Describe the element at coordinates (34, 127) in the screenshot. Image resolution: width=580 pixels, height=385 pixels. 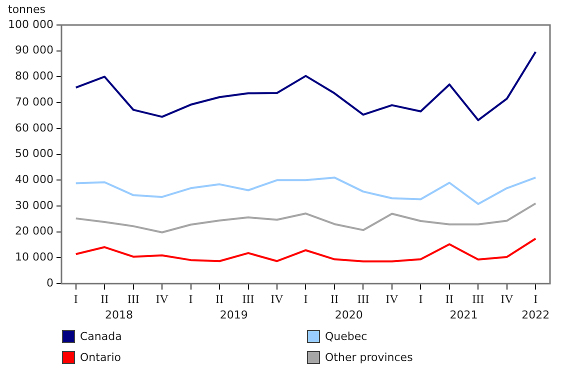
I see `y-tick-label: 60 000` at that location.